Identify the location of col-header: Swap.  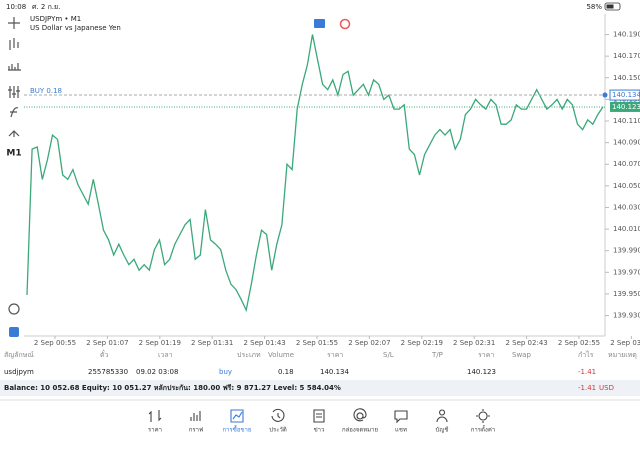
(521, 355).